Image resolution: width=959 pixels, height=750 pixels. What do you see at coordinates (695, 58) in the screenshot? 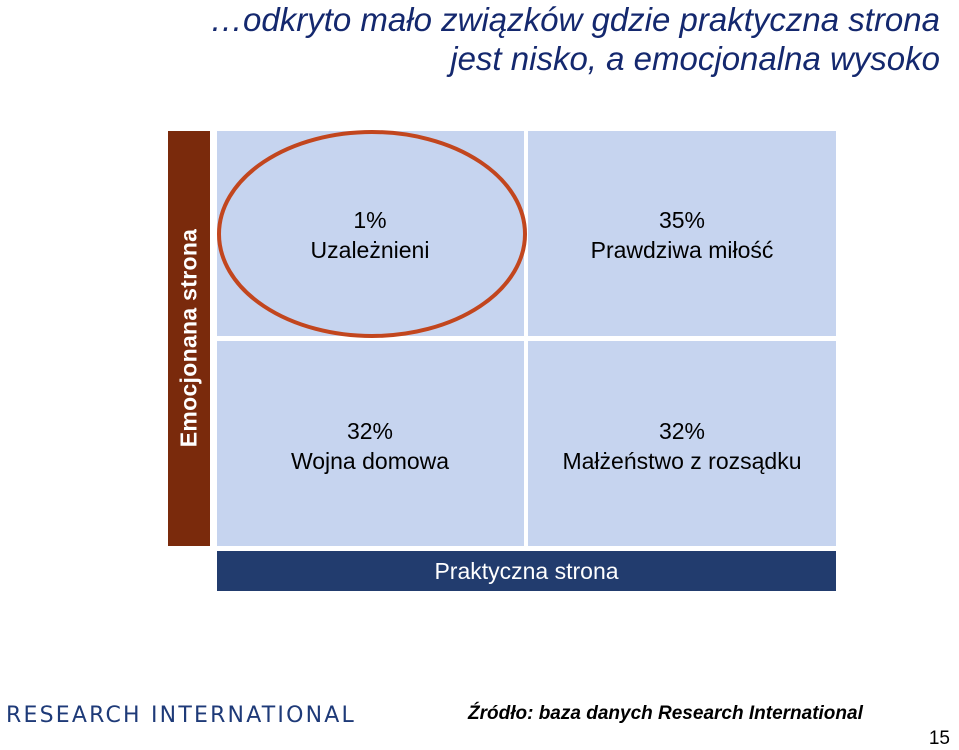
I see `slide-title-line-2: jest nisko, a emocjonalna wysoko` at bounding box center [695, 58].